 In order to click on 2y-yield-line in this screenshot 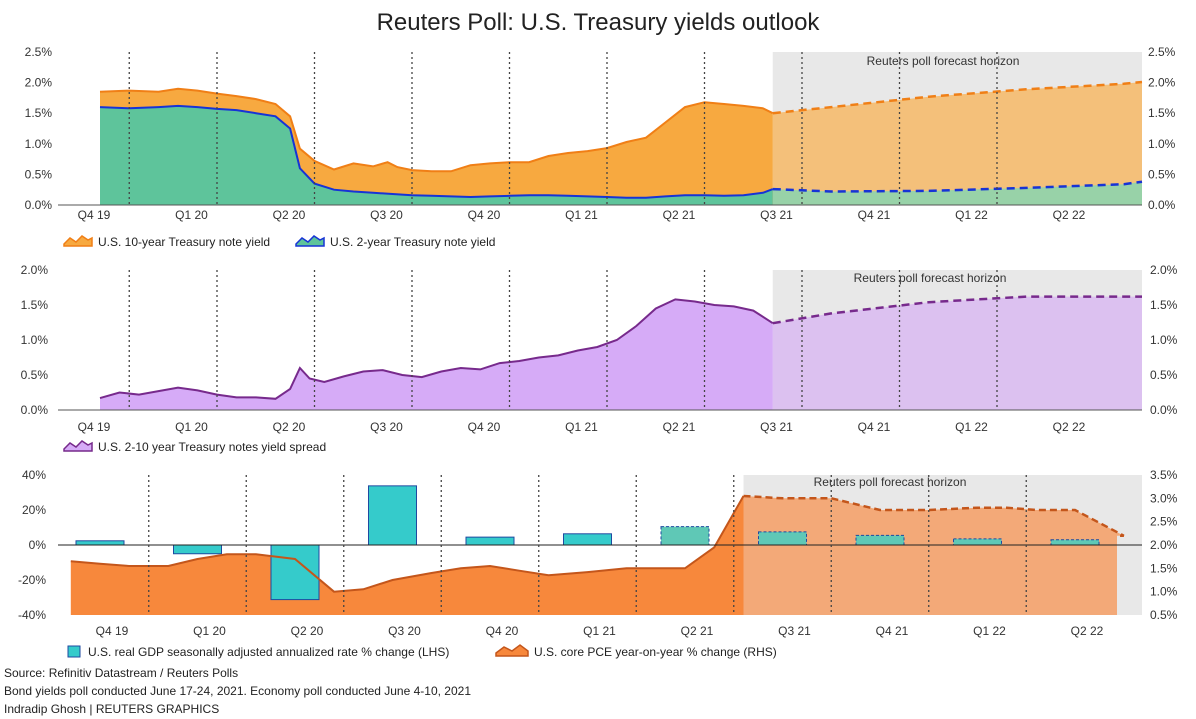, I will do `click(436, 151)`.